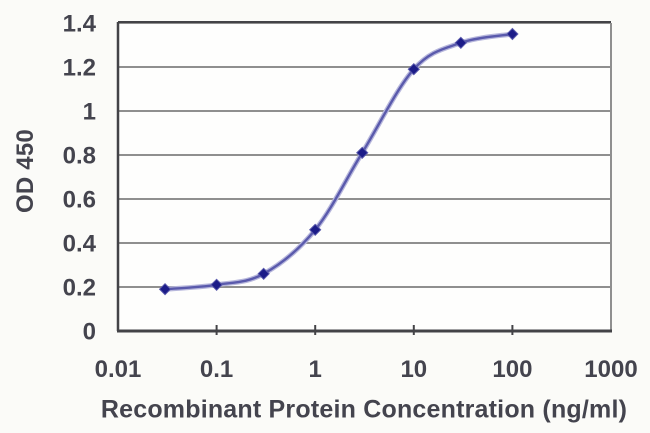 This screenshot has width=650, height=433. Describe the element at coordinates (413, 369) in the screenshot. I see `x-tick-label: 10` at that location.